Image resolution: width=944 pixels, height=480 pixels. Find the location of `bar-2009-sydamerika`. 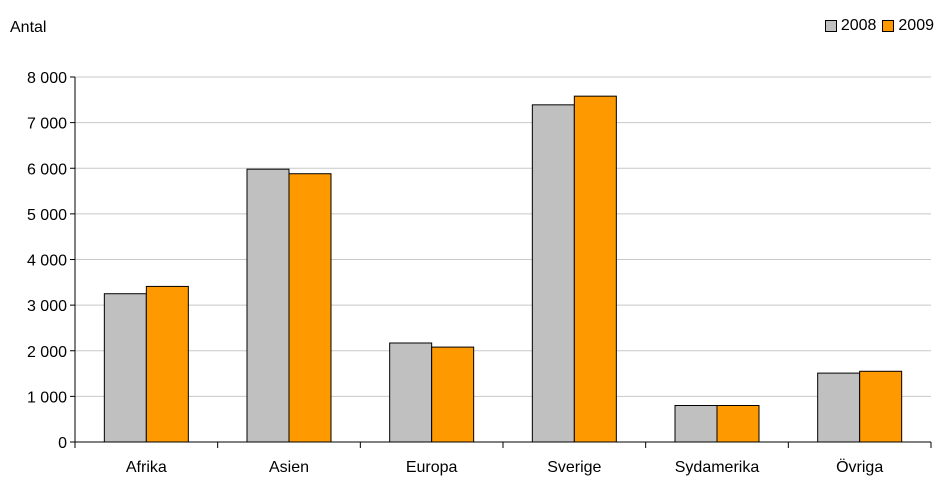

bar-2009-sydamerika is located at coordinates (738, 424).